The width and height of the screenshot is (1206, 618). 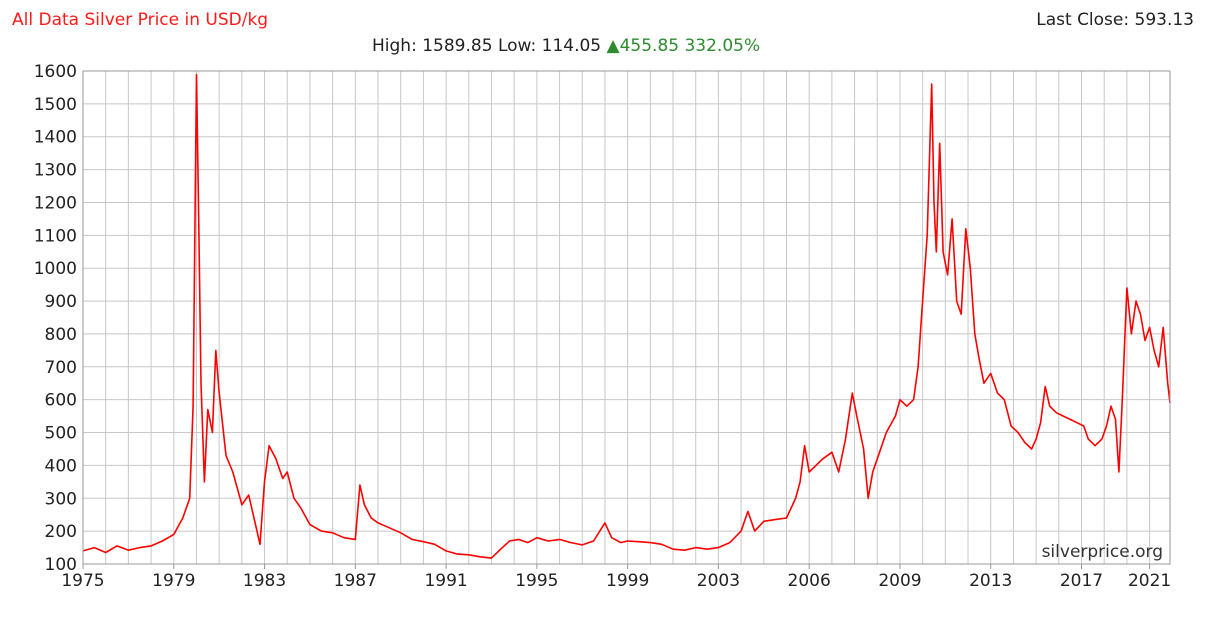 What do you see at coordinates (1149, 581) in the screenshot?
I see `x-tick-label: 2021` at bounding box center [1149, 581].